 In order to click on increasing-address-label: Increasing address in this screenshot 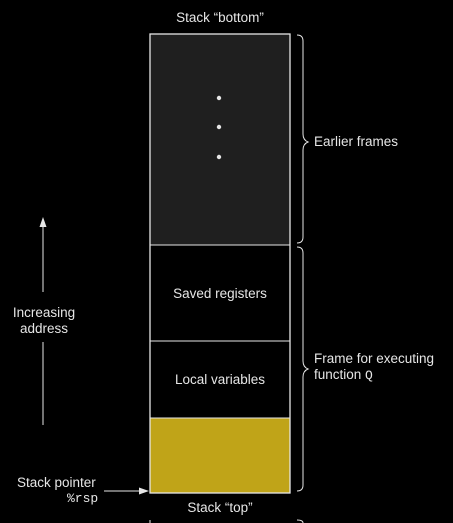, I will do `click(44, 321)`.